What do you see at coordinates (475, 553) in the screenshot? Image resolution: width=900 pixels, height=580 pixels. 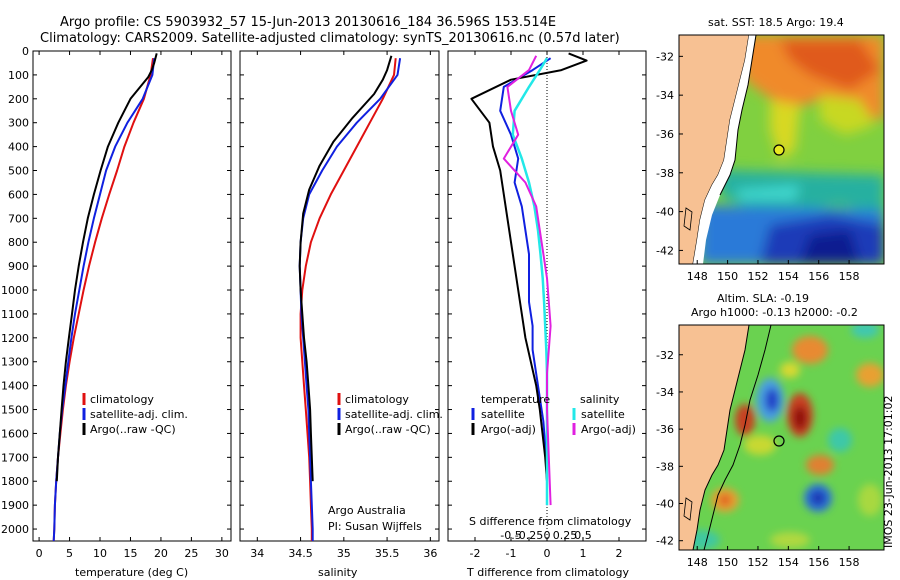 I see `x-tick-label: -2` at bounding box center [475, 553].